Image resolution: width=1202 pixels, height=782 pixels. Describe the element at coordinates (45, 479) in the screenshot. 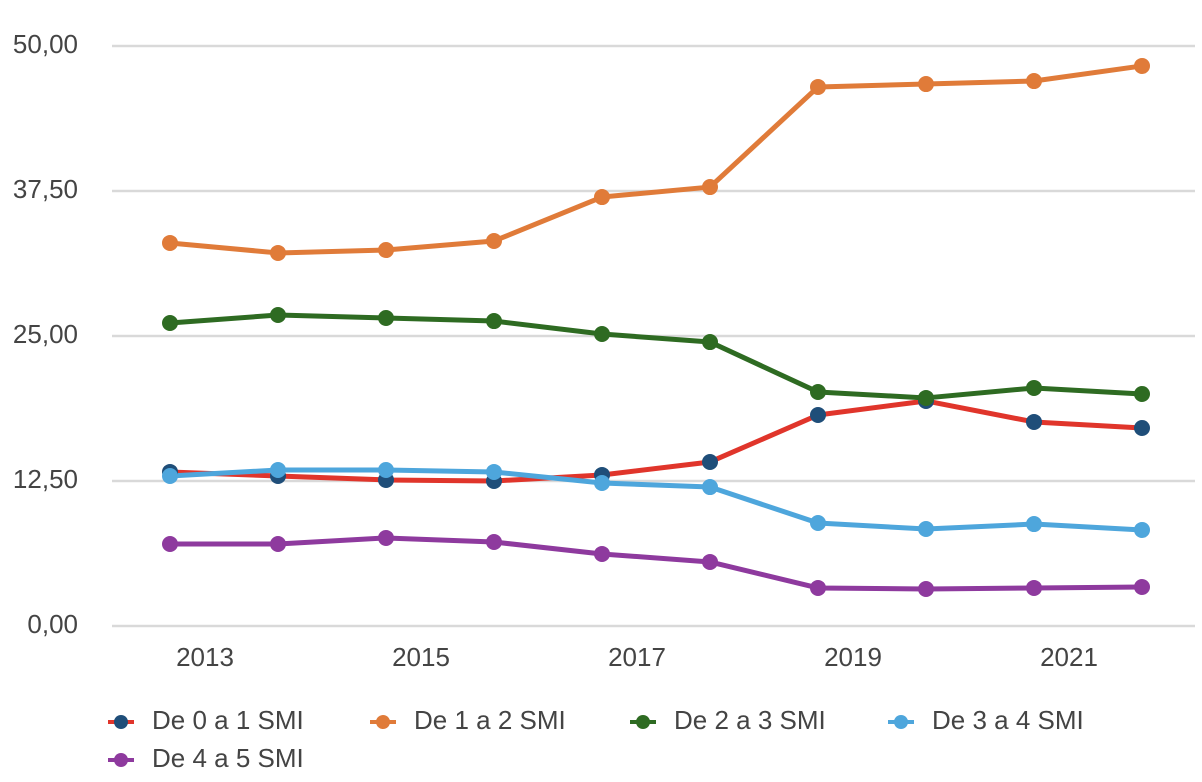

I see `y-tick-label: 12,50` at that location.